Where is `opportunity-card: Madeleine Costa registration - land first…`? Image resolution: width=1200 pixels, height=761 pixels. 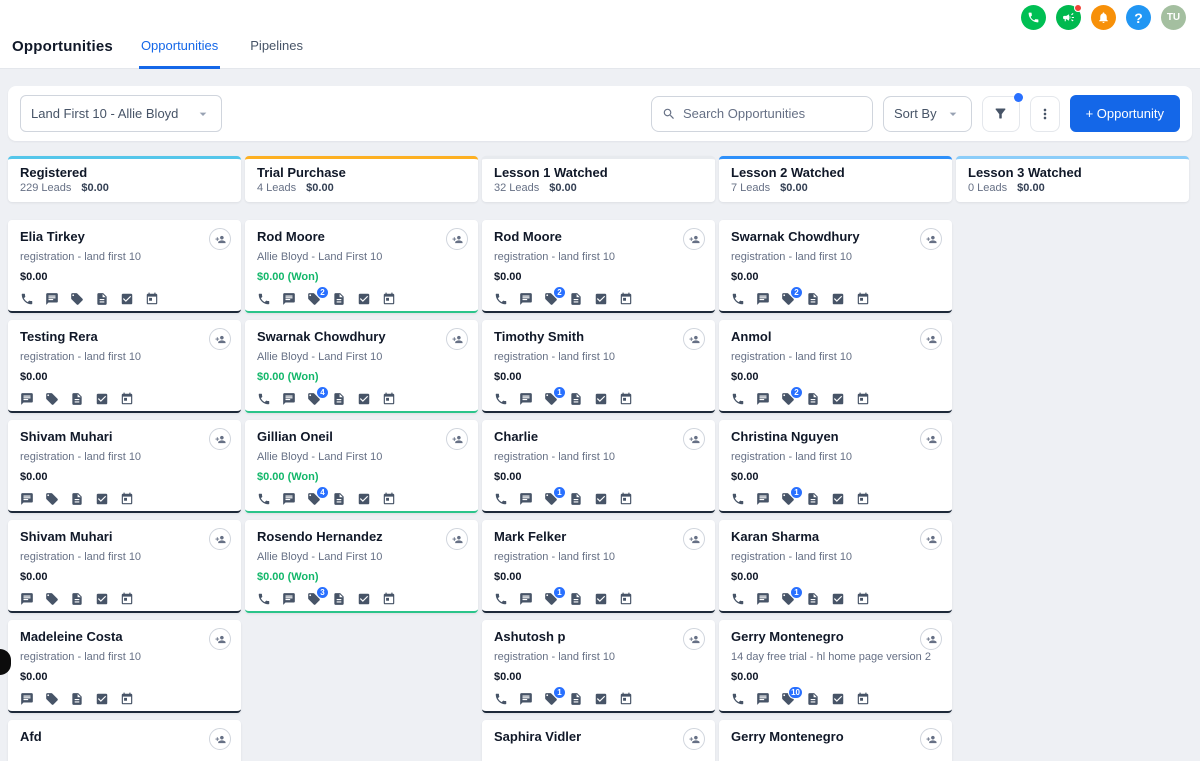 opportunity-card: Madeleine Costa registration - land first… is located at coordinates (124, 666).